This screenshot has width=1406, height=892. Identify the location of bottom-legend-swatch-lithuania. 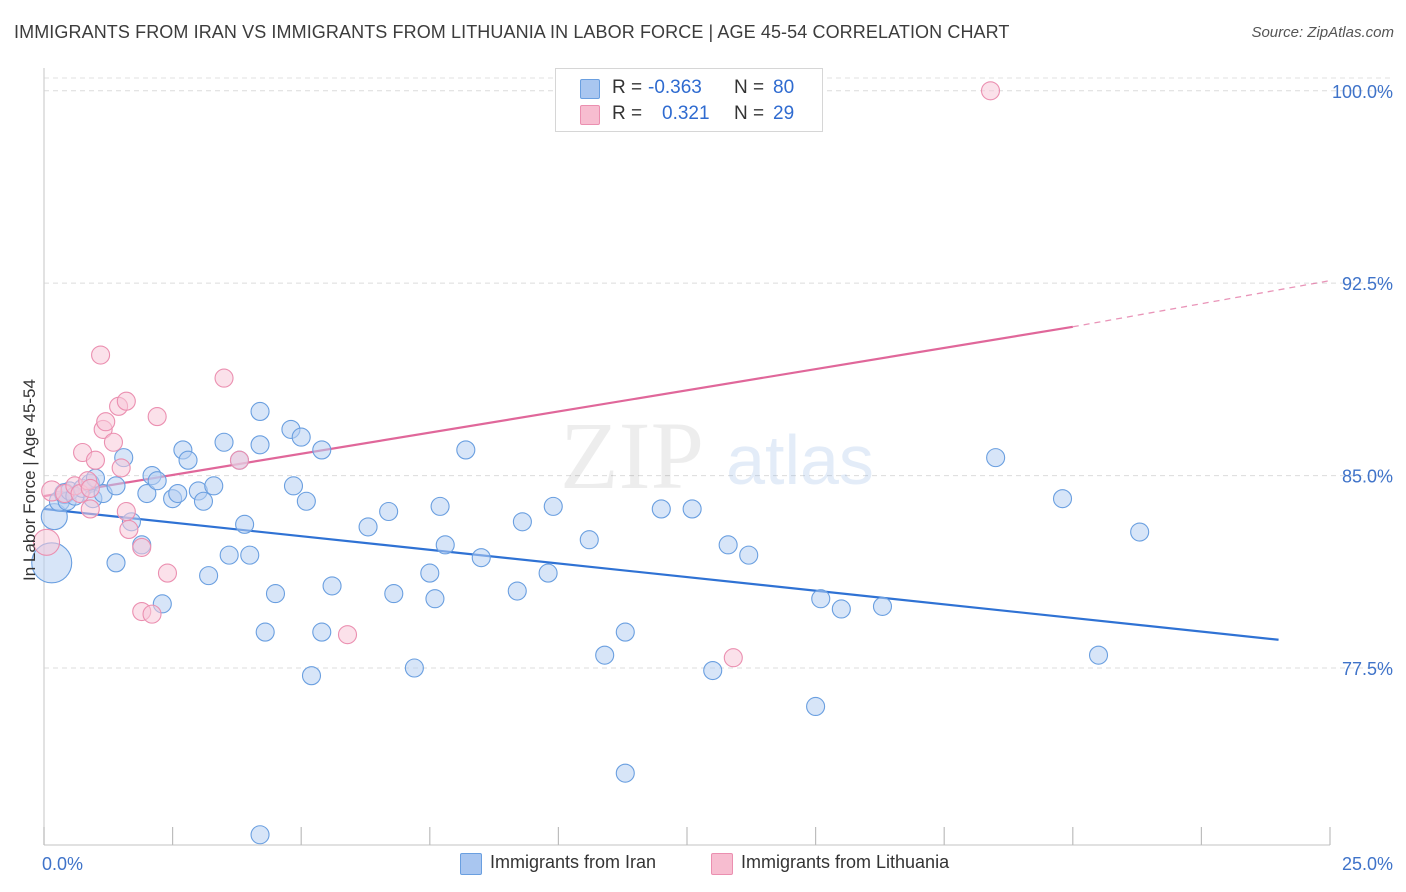
(722, 864).